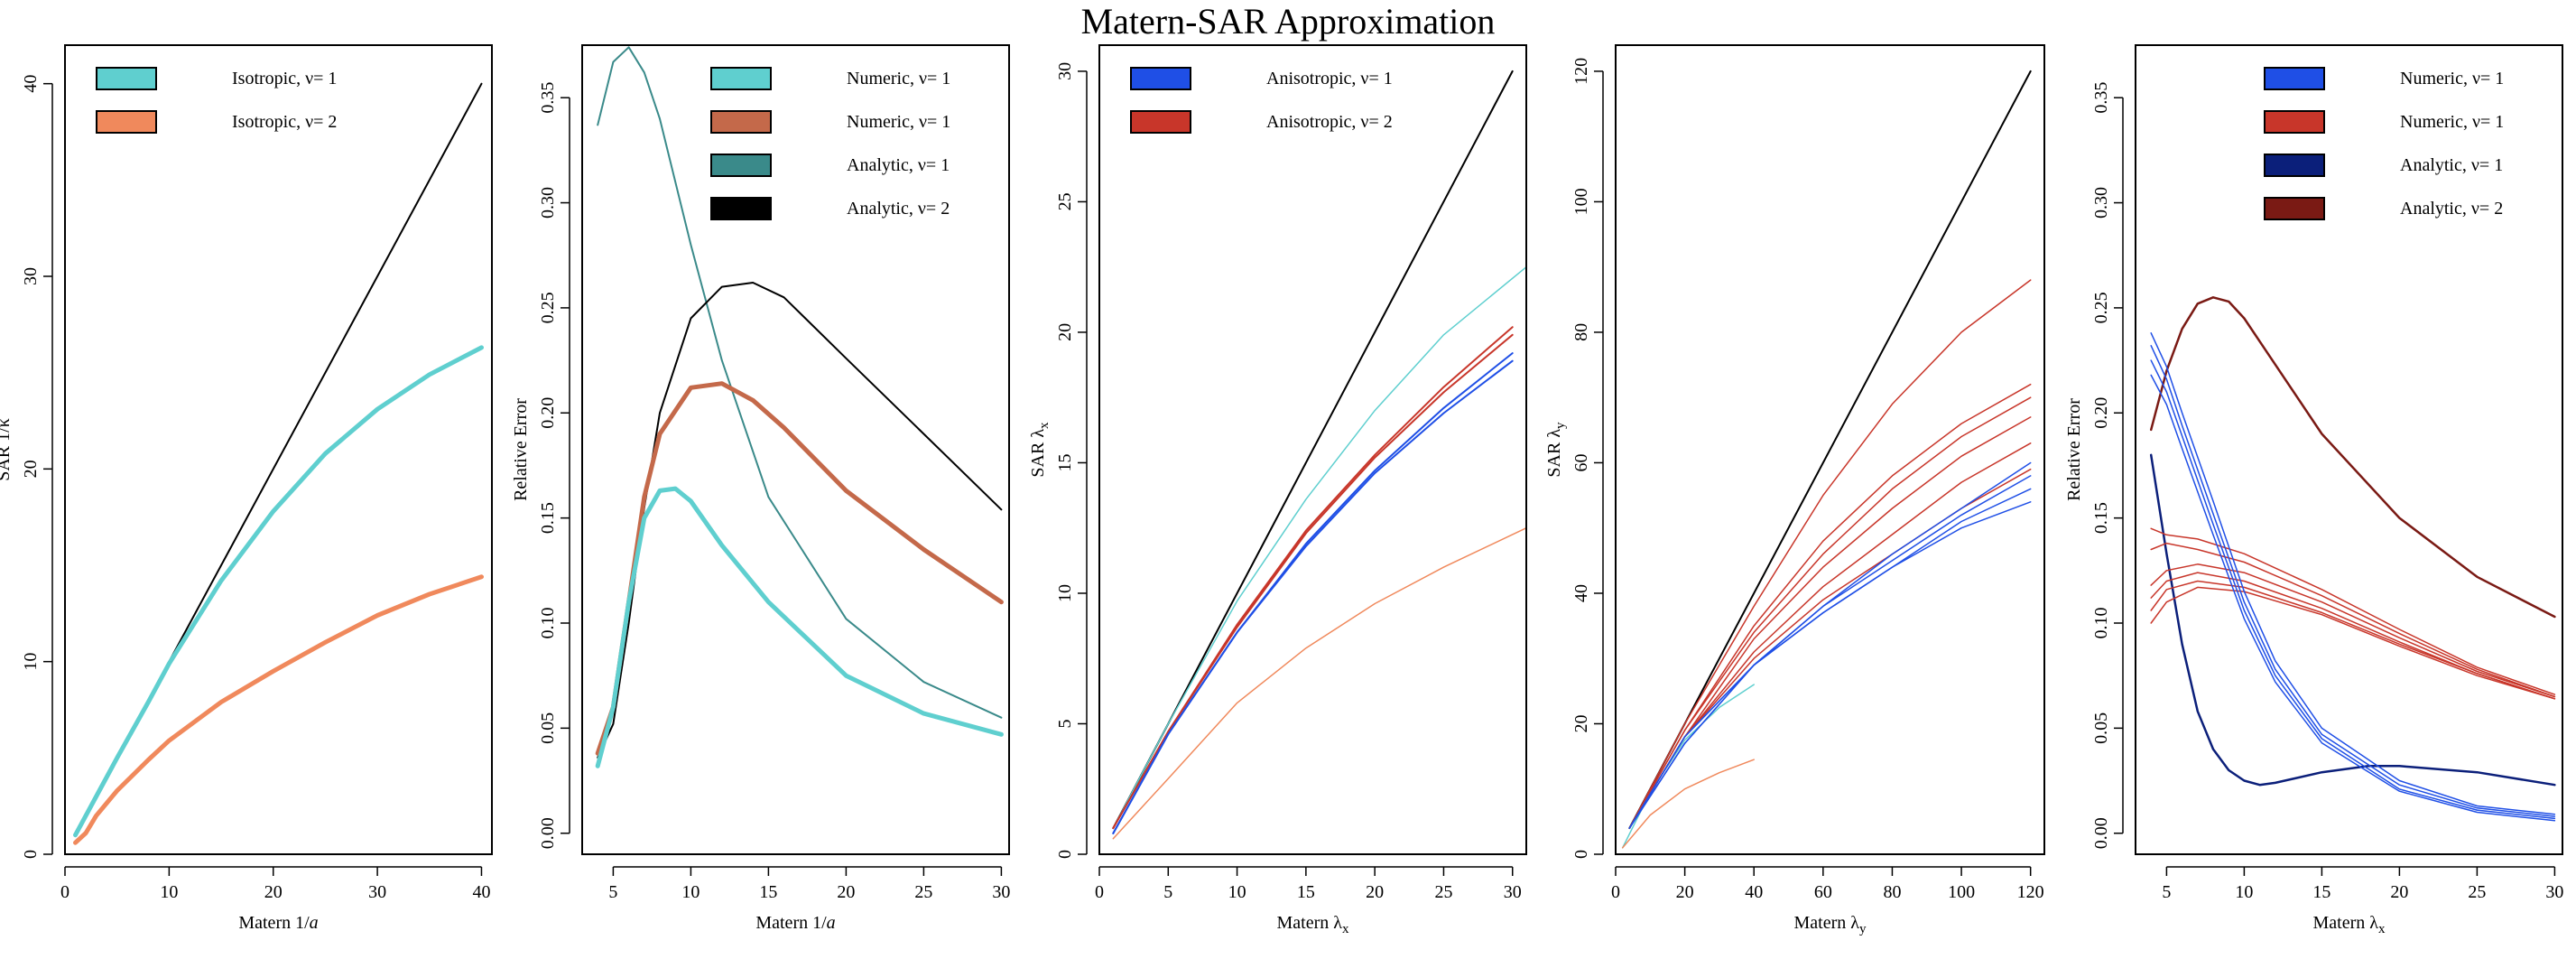  Describe the element at coordinates (898, 209) in the screenshot. I see `legend-label: Analytic, ν= 2` at that location.